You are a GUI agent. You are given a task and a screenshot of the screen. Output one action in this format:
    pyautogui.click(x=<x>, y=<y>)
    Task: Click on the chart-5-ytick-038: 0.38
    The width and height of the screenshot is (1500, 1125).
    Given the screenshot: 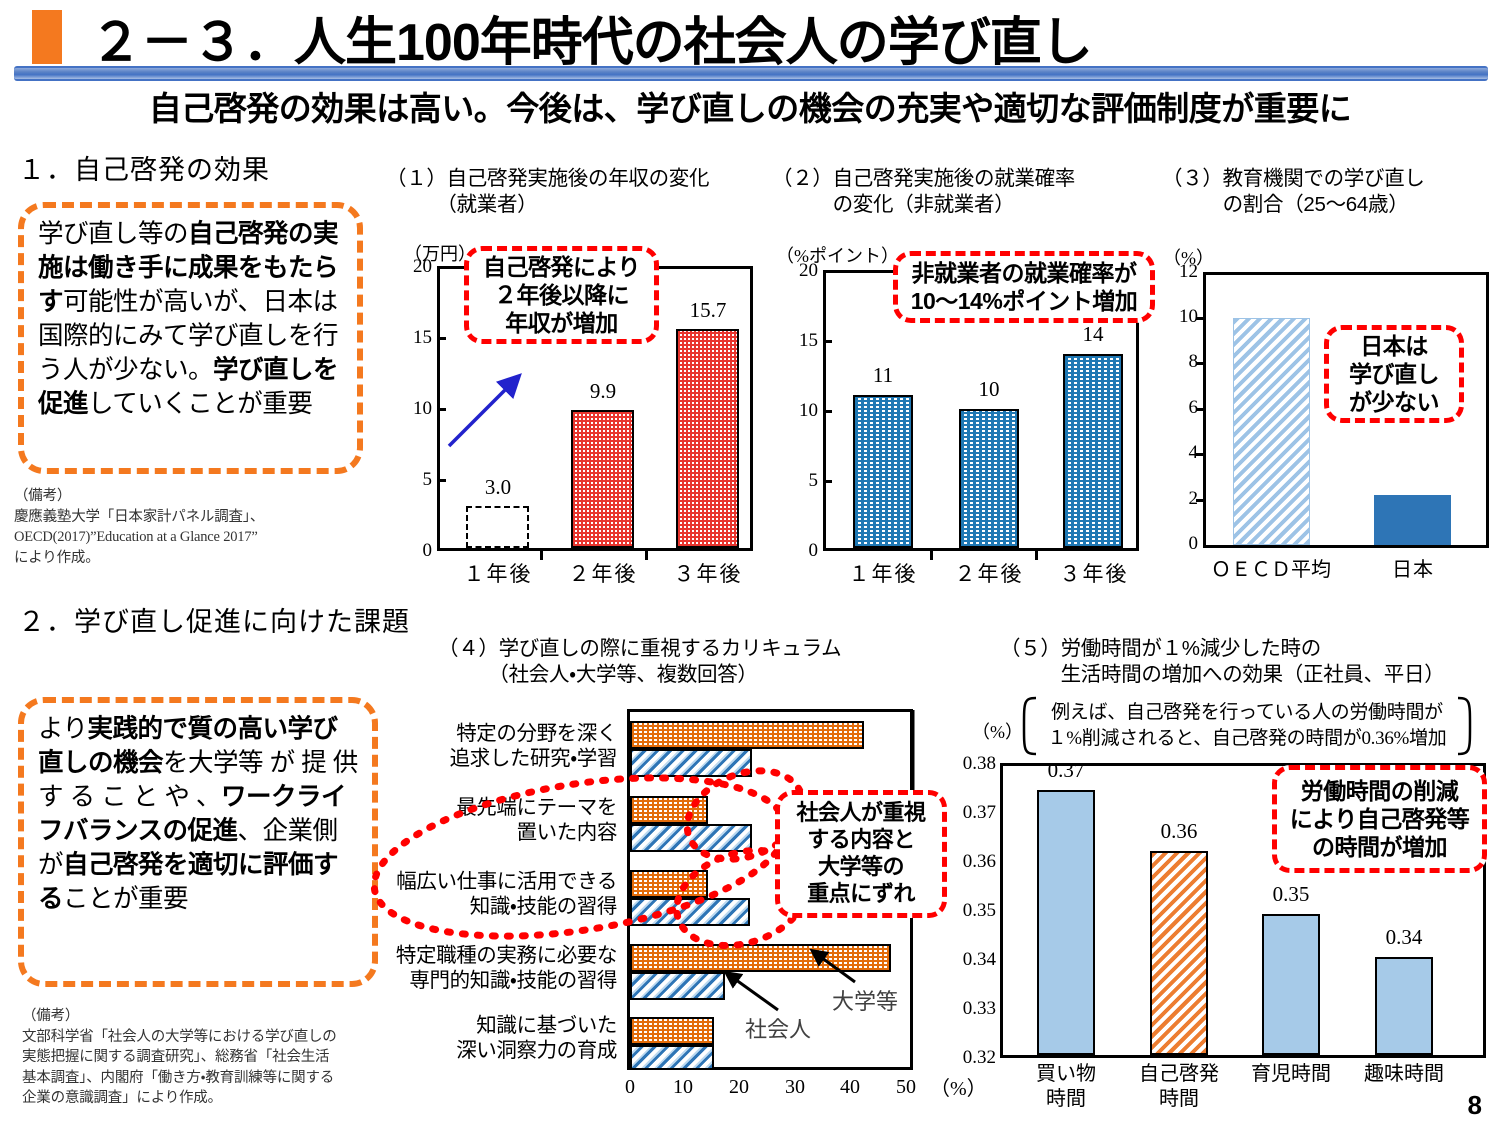 What is the action you would take?
    pyautogui.click(x=979, y=763)
    